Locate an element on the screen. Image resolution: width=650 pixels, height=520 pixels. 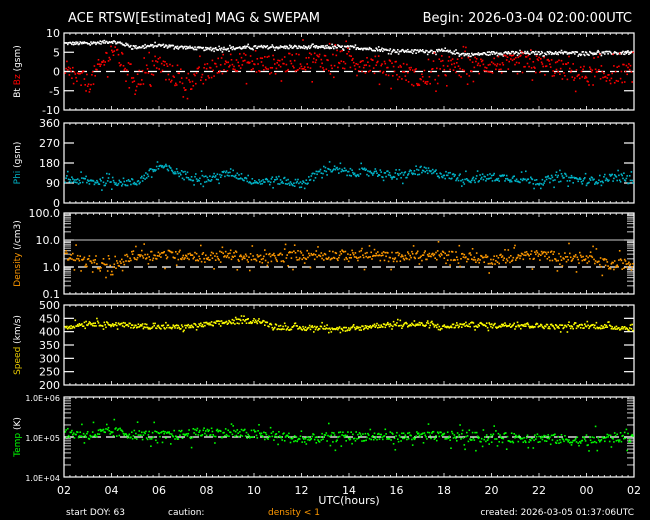
series-density is located at coordinates (349, 260).